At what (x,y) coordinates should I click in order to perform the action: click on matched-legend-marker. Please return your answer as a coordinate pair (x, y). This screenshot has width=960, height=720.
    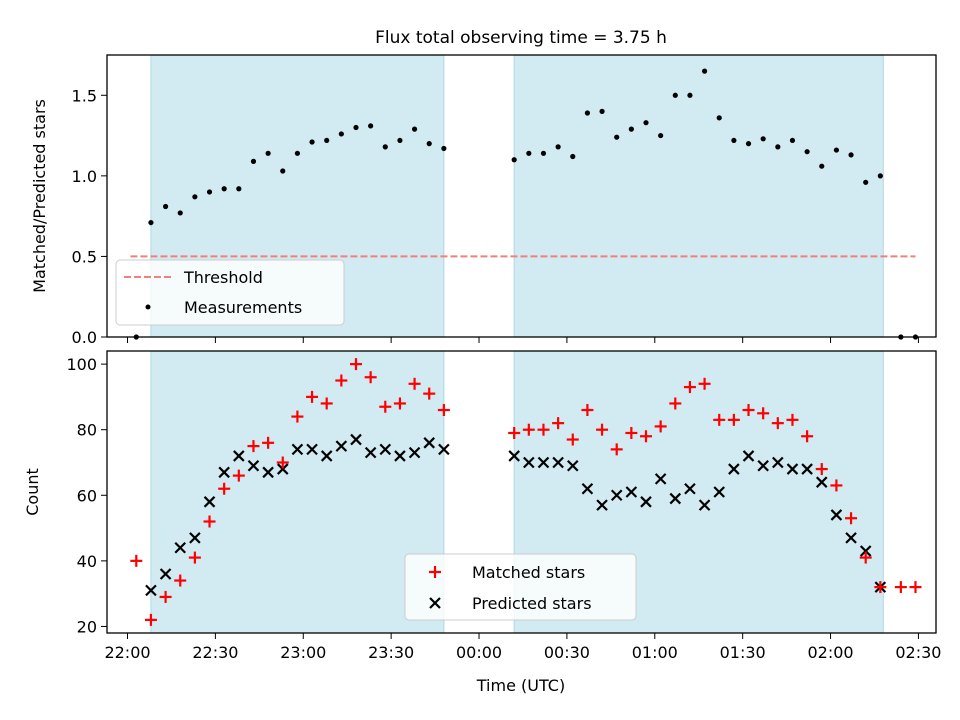
    Looking at the image, I should click on (435, 572).